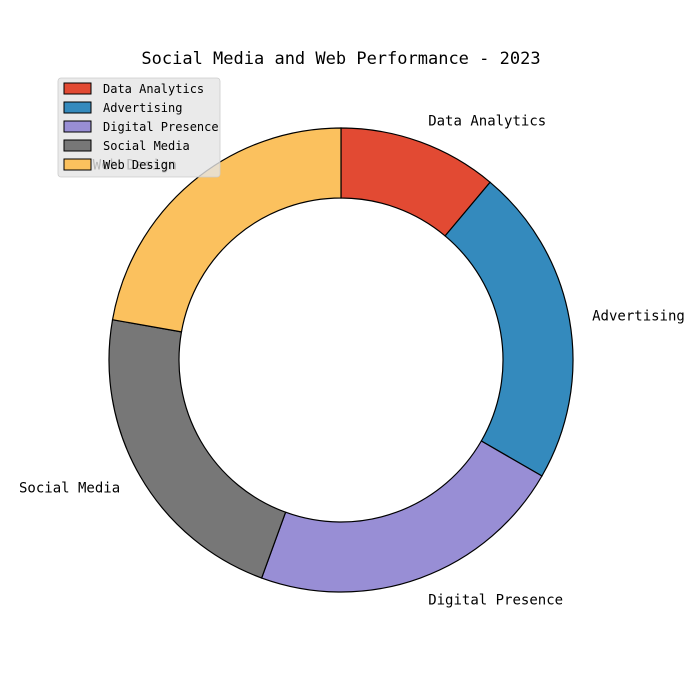  Describe the element at coordinates (139, 165) in the screenshot. I see `legend-label-web-design: Web Design` at that location.